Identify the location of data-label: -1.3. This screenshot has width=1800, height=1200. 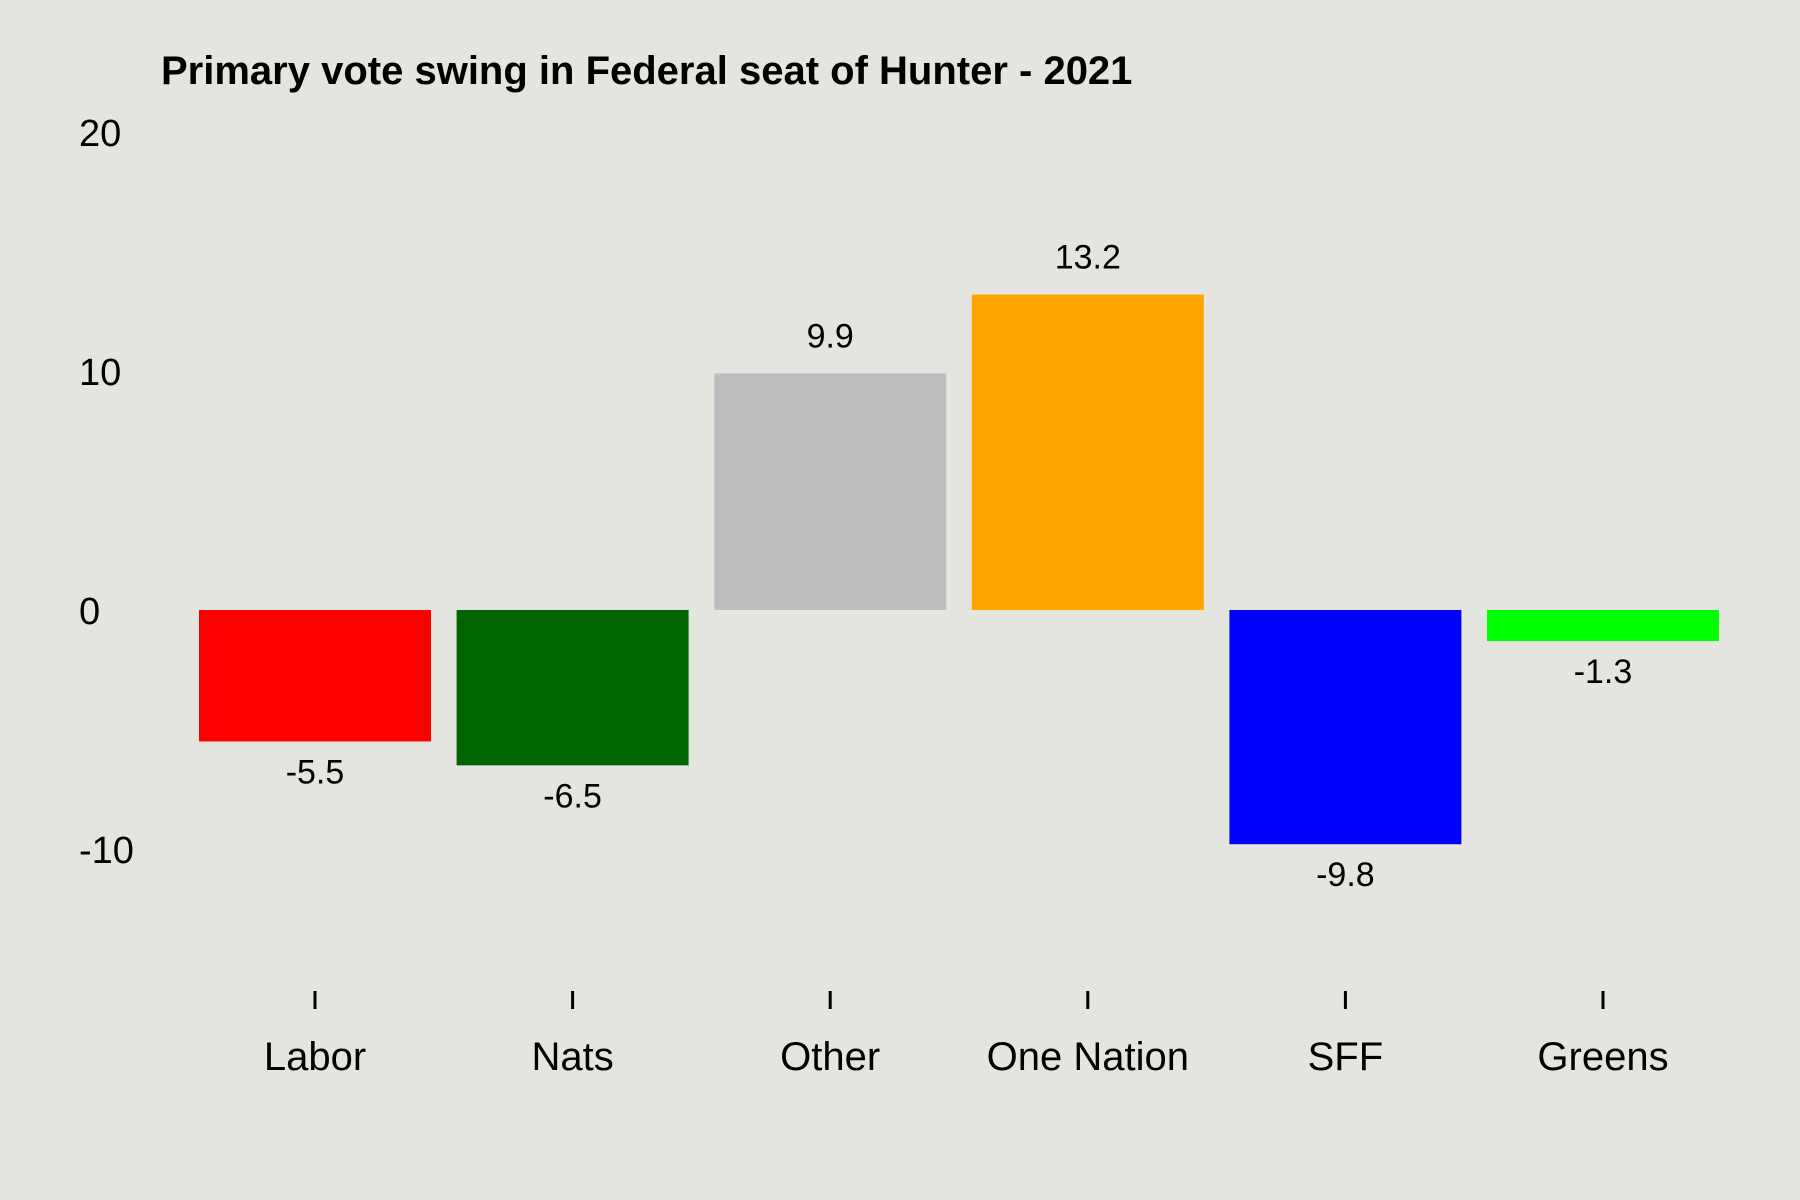
(1603, 672).